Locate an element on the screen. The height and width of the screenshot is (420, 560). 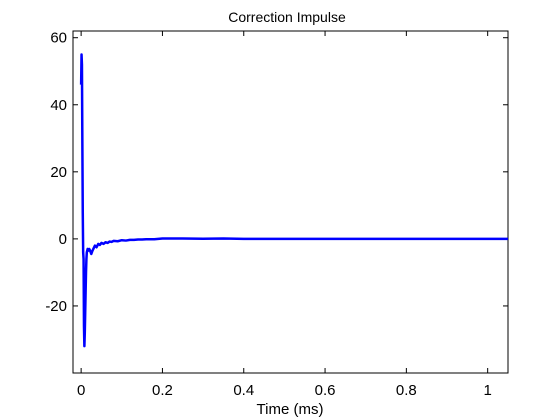
x-axis-label: Time (ms) is located at coordinates (290, 409).